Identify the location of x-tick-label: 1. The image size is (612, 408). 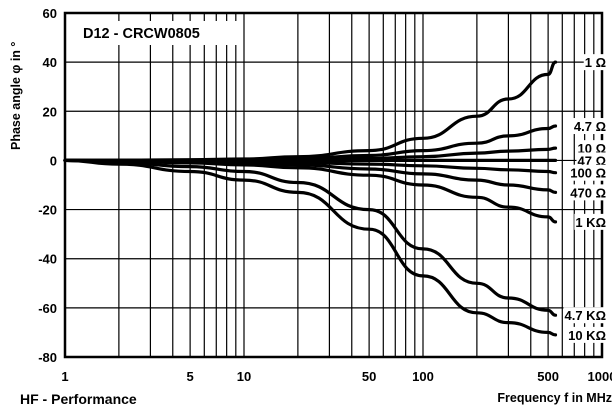
(64, 376).